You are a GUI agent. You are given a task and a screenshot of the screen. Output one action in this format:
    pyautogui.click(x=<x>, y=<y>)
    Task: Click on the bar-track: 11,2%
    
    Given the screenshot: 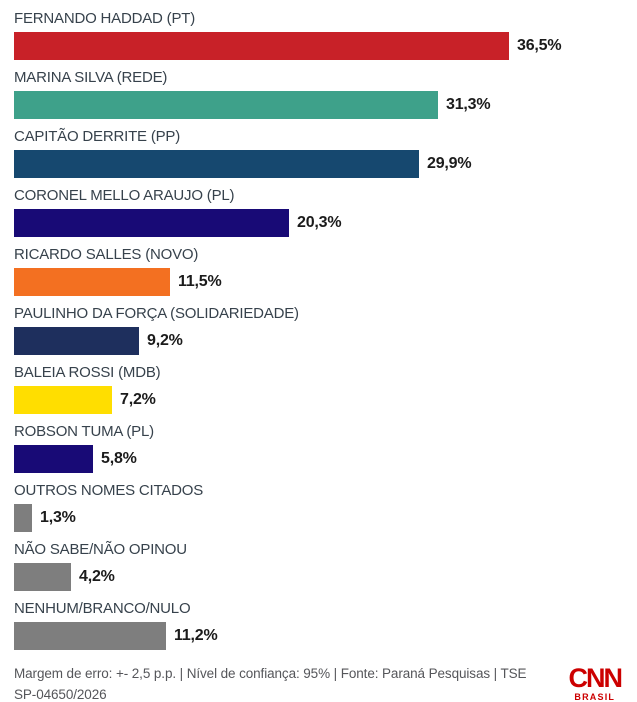 What is the action you would take?
    pyautogui.click(x=318, y=636)
    